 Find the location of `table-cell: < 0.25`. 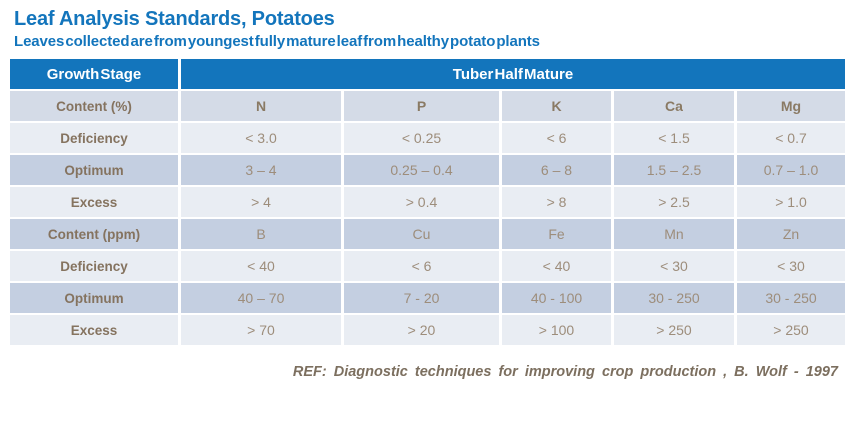

table-cell: < 0.25 is located at coordinates (421, 138).